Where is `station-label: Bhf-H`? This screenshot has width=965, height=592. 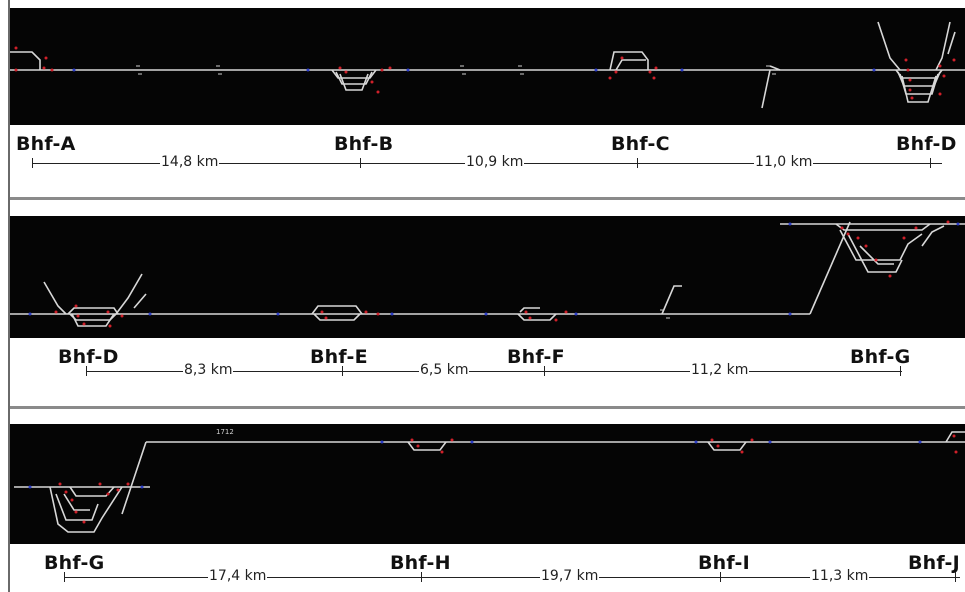 station-label: Bhf-H is located at coordinates (420, 563).